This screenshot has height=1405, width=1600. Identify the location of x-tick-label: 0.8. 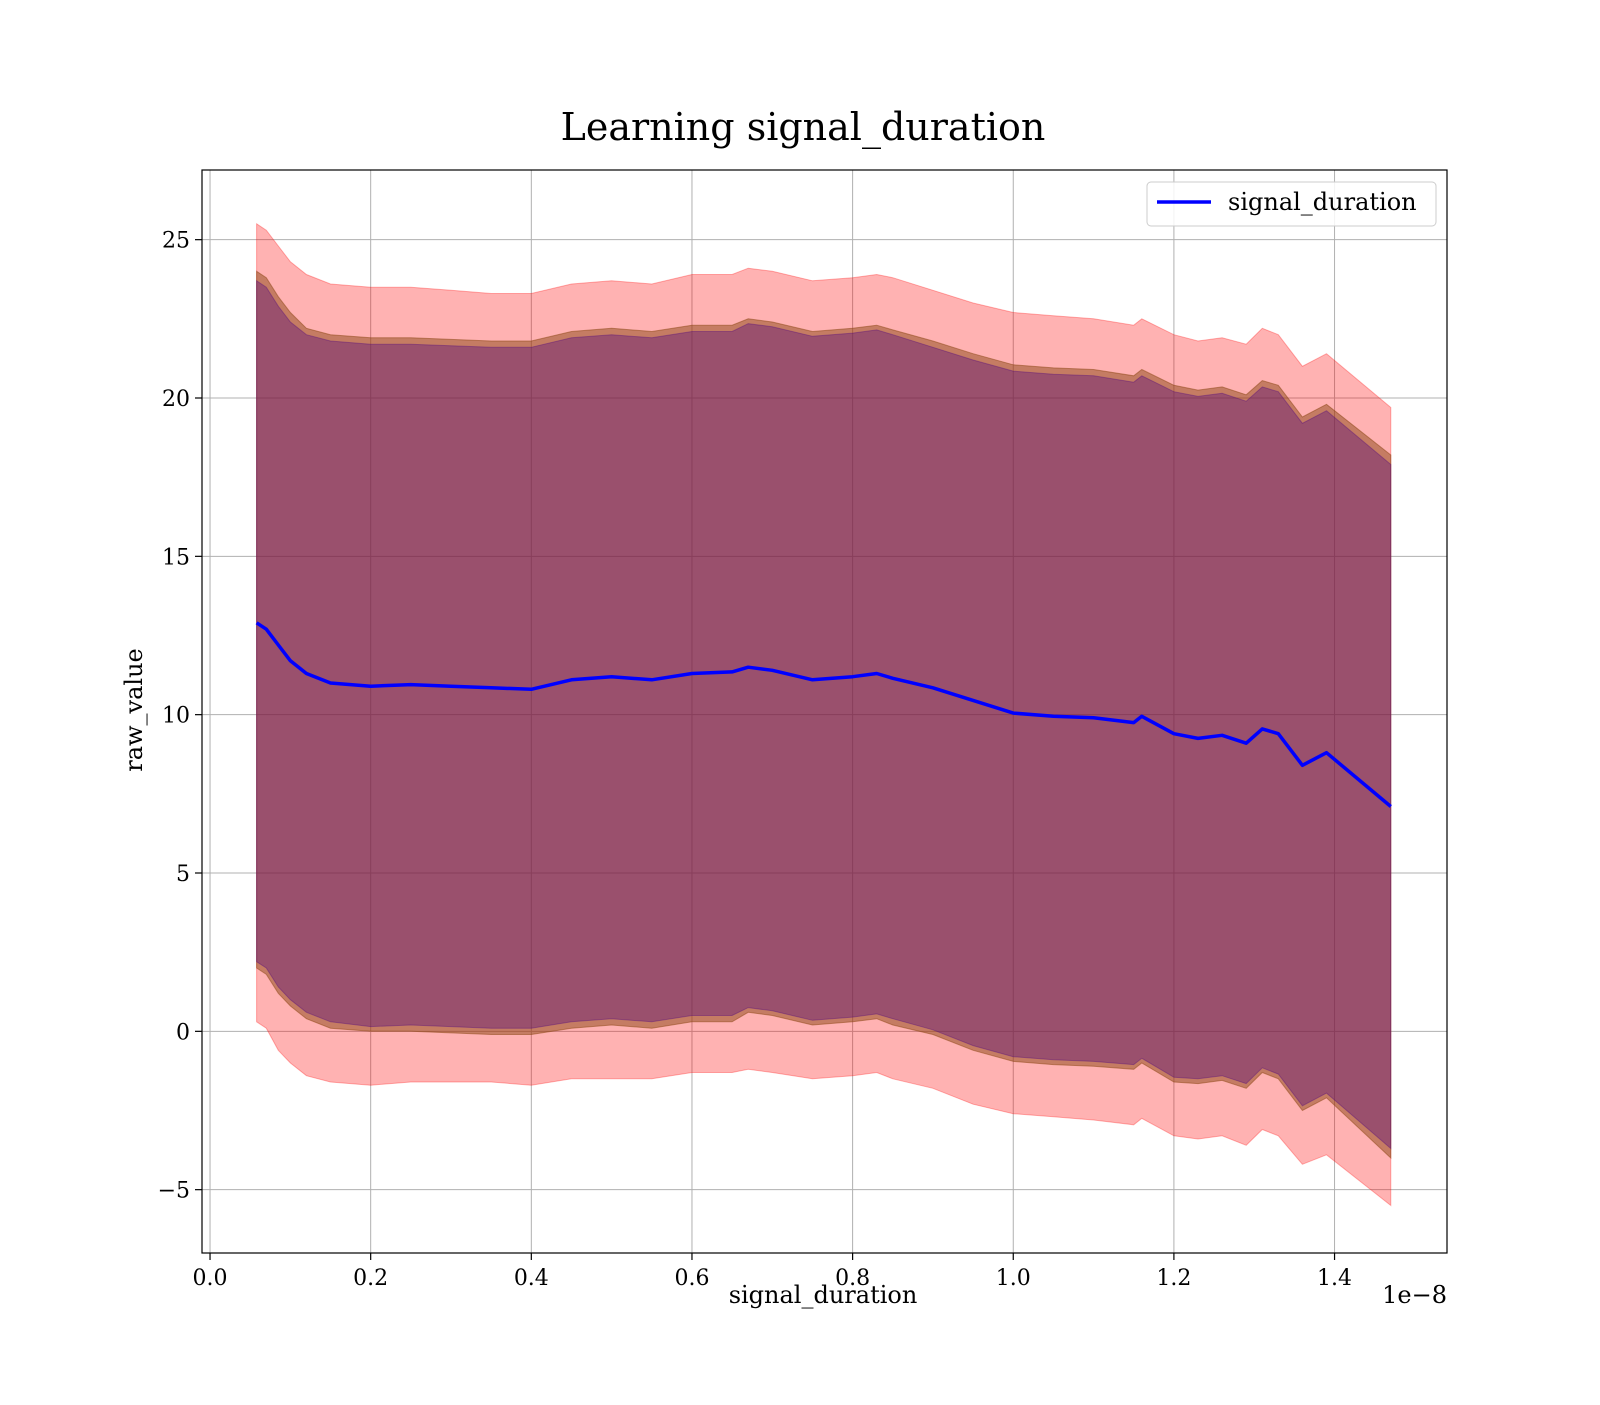
(852, 1278).